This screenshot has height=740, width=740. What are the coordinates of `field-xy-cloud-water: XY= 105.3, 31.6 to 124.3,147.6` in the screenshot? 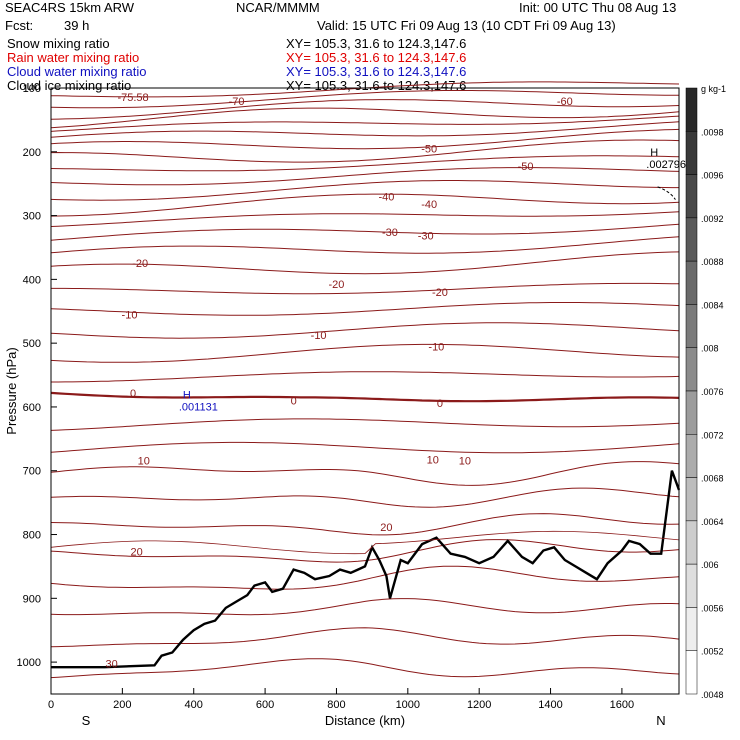 It's located at (376, 71).